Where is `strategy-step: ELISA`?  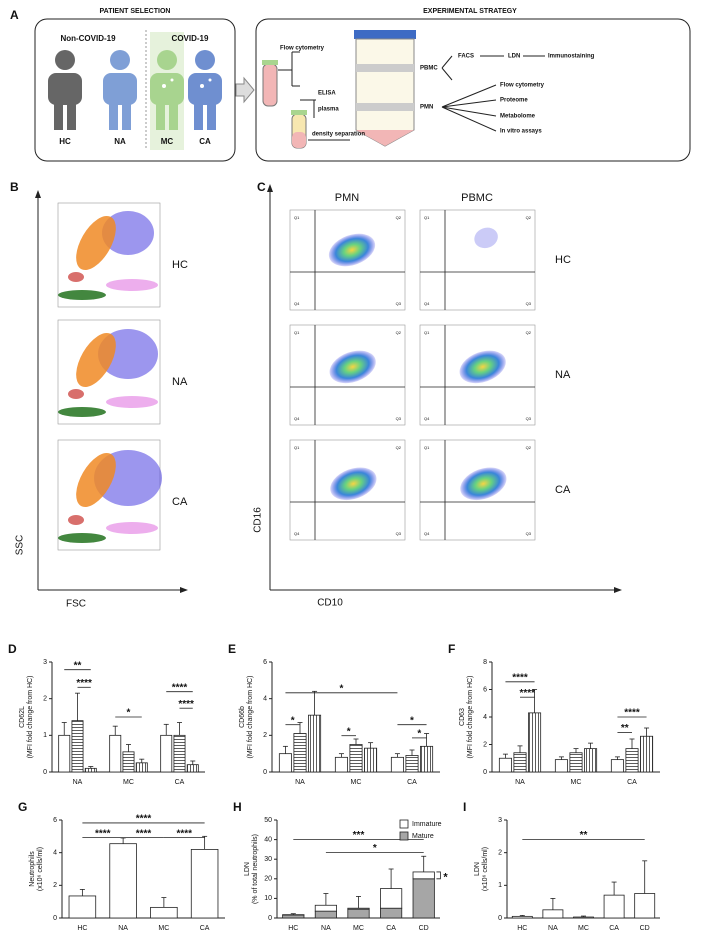 strategy-step: ELISA is located at coordinates (327, 94).